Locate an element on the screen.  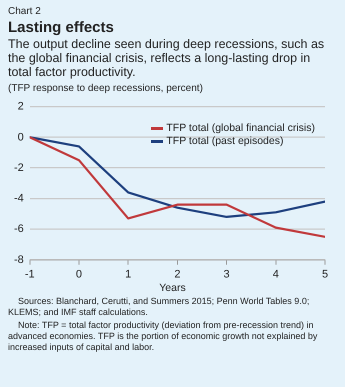
y-tick-label: 2 is located at coordinates (21, 106).